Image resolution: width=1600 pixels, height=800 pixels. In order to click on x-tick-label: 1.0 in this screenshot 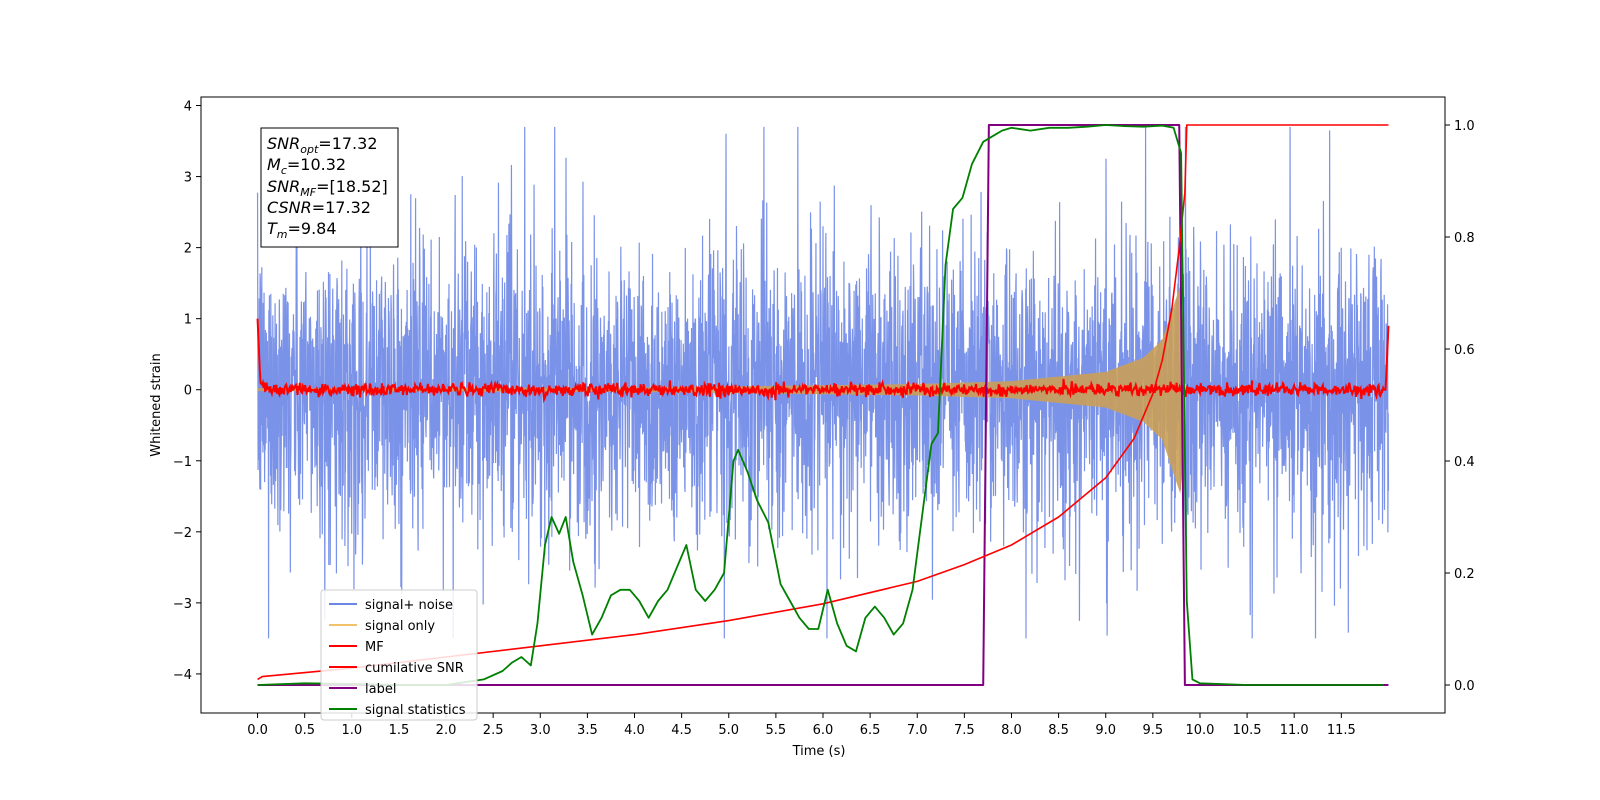, I will do `click(351, 730)`.